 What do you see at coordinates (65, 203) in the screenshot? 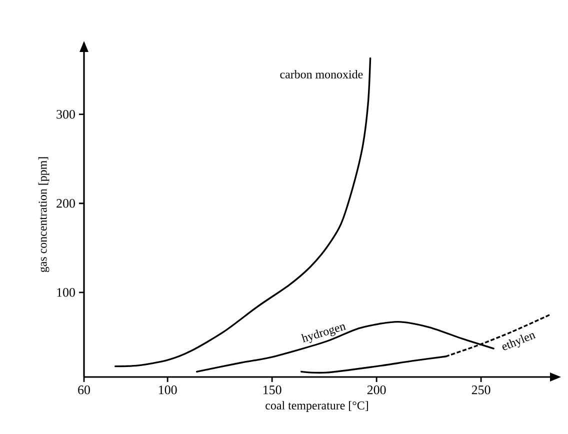
I see `y-tick-label: 200` at bounding box center [65, 203].